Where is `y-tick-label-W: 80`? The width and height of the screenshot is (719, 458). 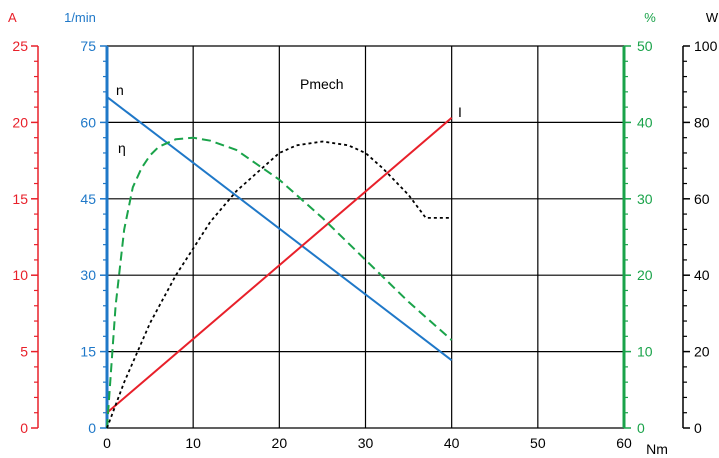 y-tick-label-W: 80 is located at coordinates (702, 122).